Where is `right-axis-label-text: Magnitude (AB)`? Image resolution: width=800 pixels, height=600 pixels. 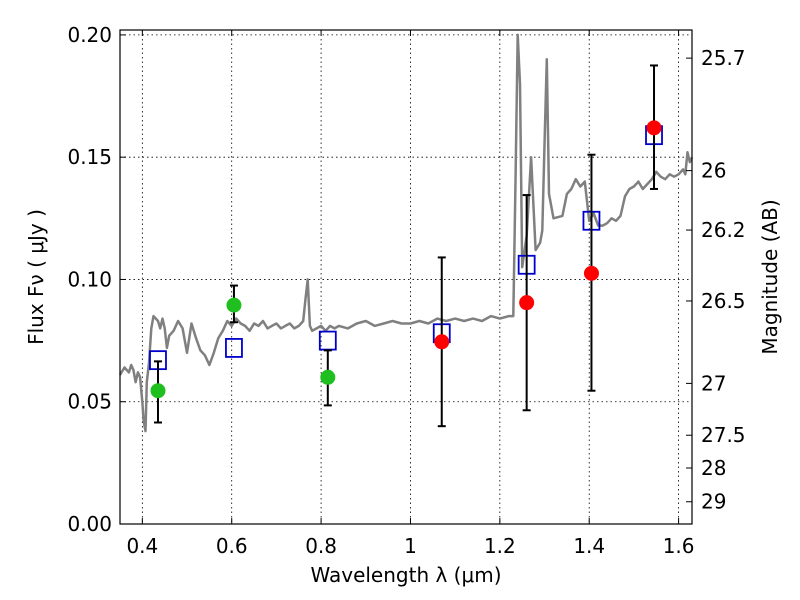
right-axis-label-text: Magnitude (AB) is located at coordinates (770, 276).